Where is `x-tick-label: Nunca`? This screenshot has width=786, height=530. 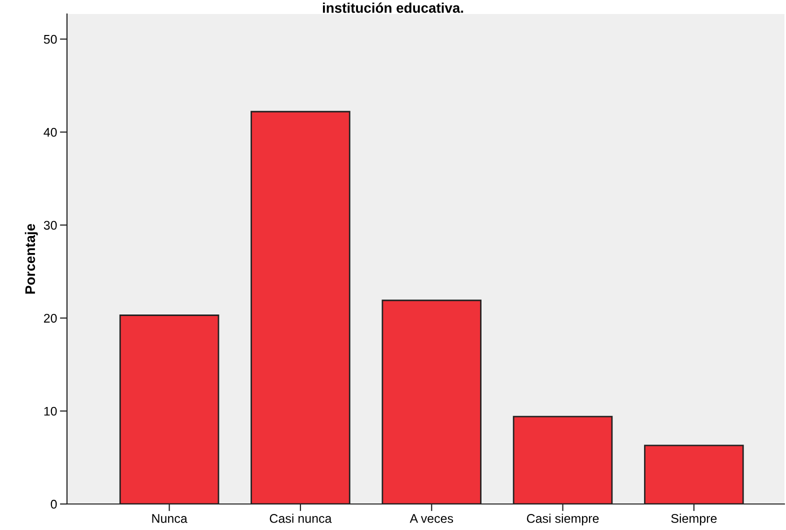
x-tick-label: Nunca is located at coordinates (170, 518).